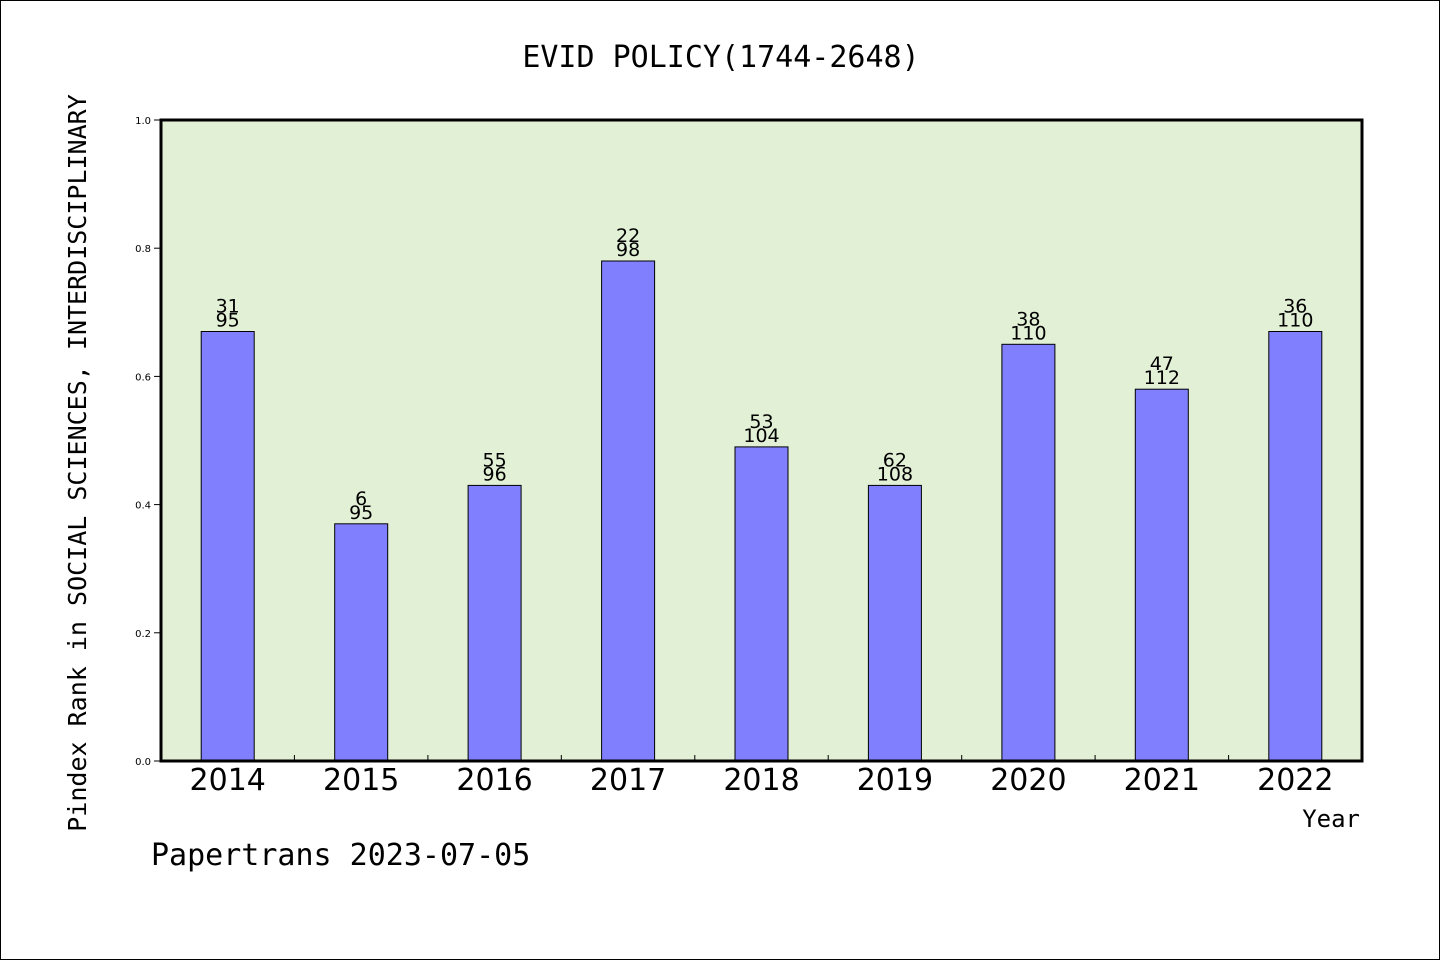 Image resolution: width=1440 pixels, height=961 pixels. Describe the element at coordinates (720, 57) in the screenshot. I see `chart-title: EVID POLICY(1744-2648)` at that location.